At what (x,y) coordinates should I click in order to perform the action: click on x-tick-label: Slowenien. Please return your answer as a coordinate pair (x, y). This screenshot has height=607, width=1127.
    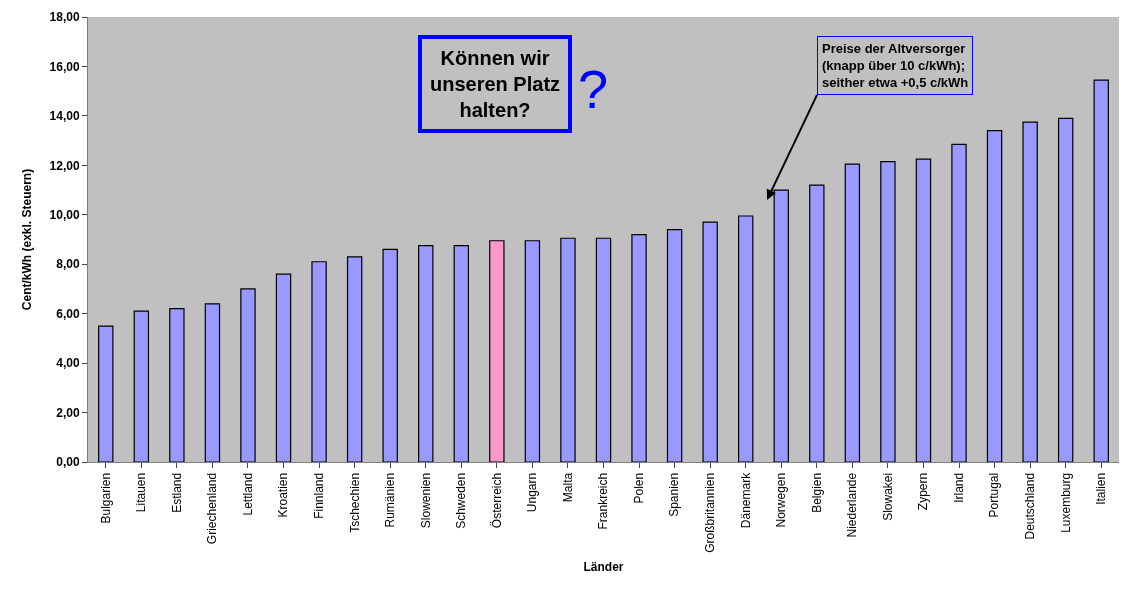
    Looking at the image, I should click on (425, 500).